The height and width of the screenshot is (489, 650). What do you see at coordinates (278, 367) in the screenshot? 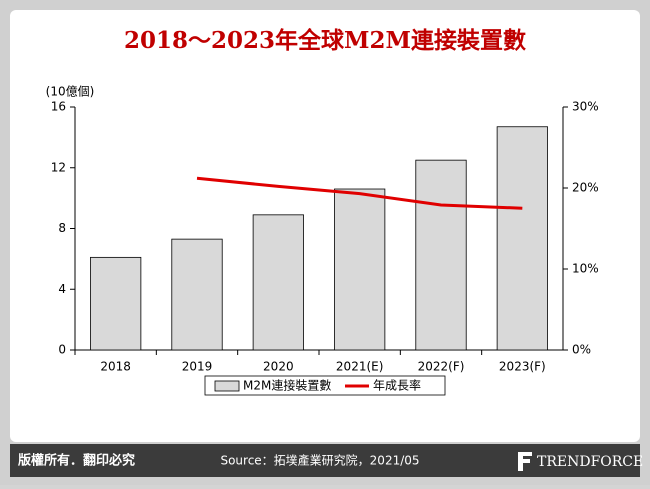
I see `x-tick-label: 2020` at bounding box center [278, 367].